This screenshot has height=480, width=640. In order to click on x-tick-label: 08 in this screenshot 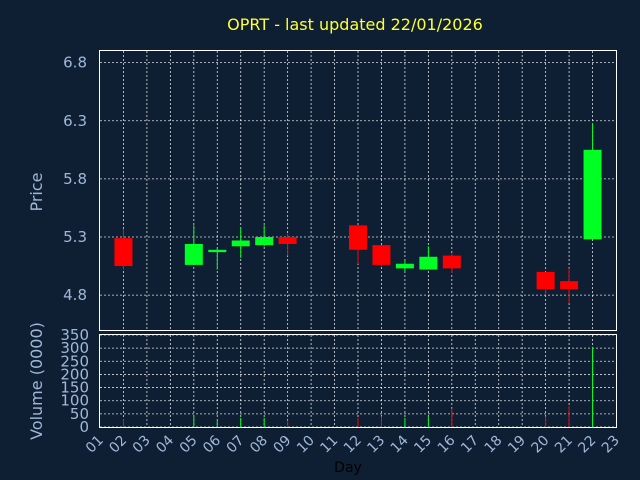, I will do `click(259, 445)`.